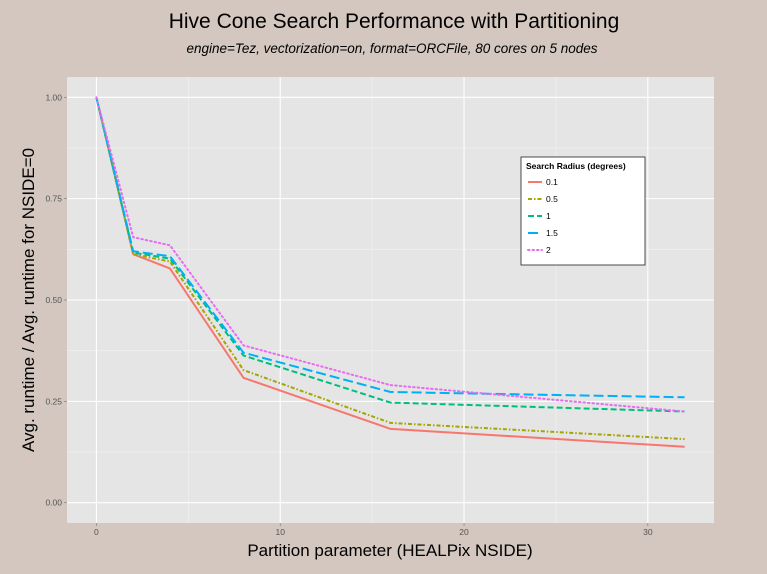 The image size is (767, 574). I want to click on x-tick-label: 0, so click(96, 532).